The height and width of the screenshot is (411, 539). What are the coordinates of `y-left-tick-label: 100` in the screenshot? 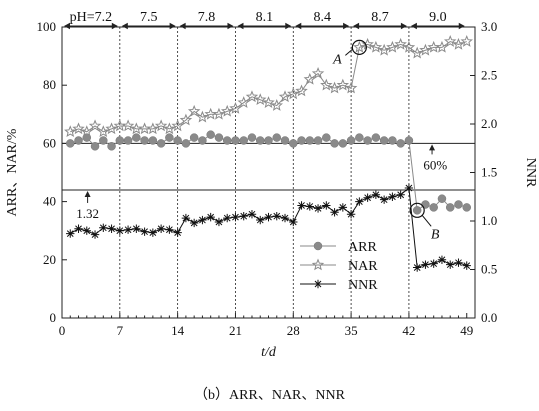 It's located at (47, 26).